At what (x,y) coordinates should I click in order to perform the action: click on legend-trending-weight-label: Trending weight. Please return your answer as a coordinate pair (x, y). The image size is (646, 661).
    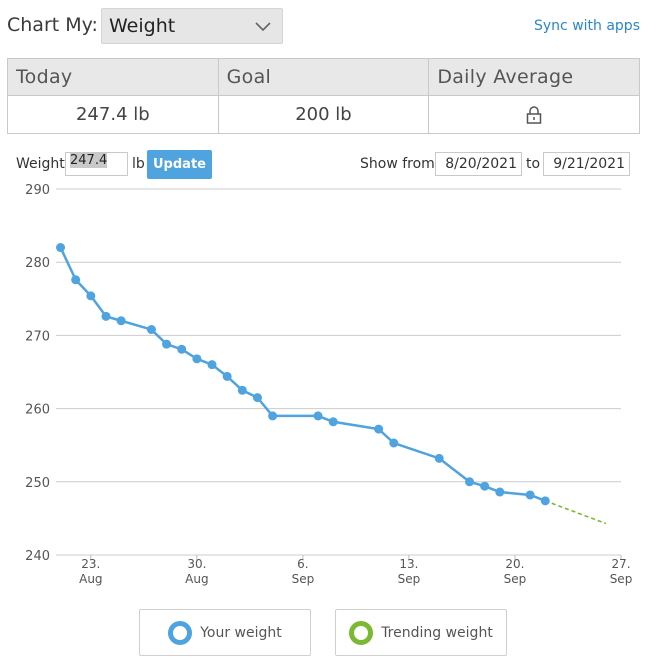
    Looking at the image, I should click on (437, 632).